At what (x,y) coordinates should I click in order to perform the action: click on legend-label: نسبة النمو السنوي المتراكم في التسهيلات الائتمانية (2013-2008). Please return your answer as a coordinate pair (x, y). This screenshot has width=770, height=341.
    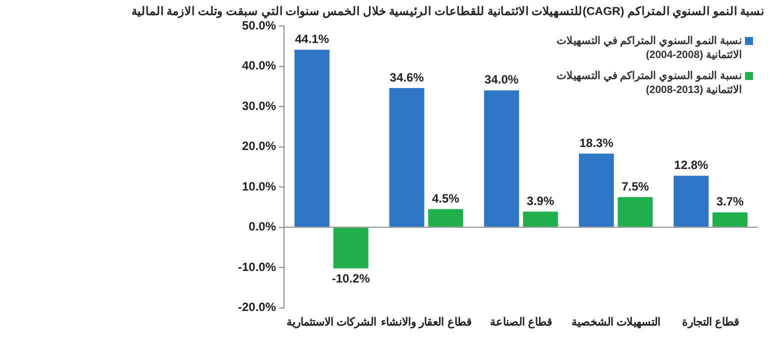
    Looking at the image, I should click on (648, 83).